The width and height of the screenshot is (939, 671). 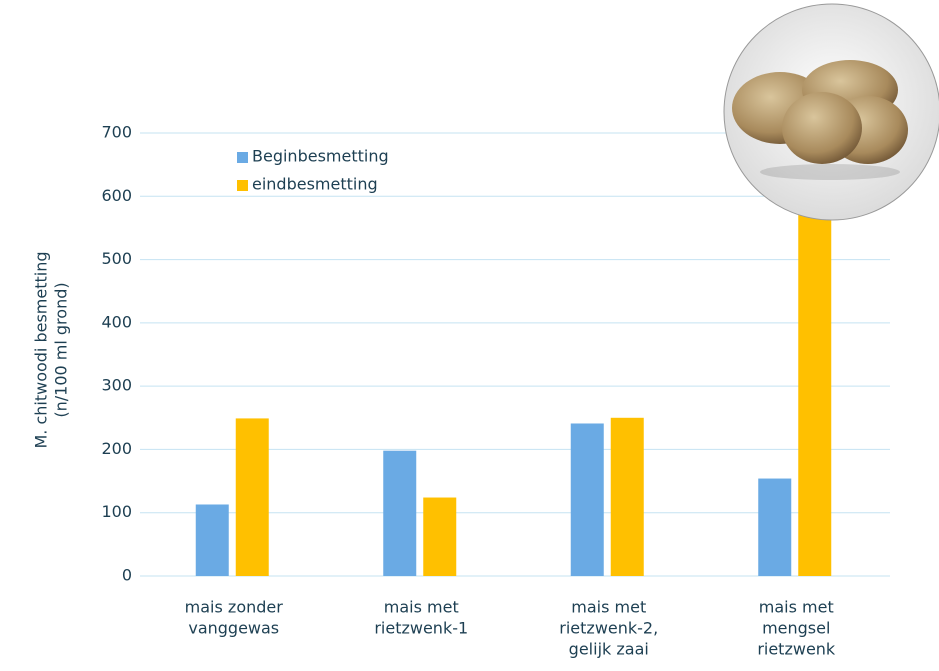 I want to click on x-tick-label: rietzwenk, so click(x=796, y=649).